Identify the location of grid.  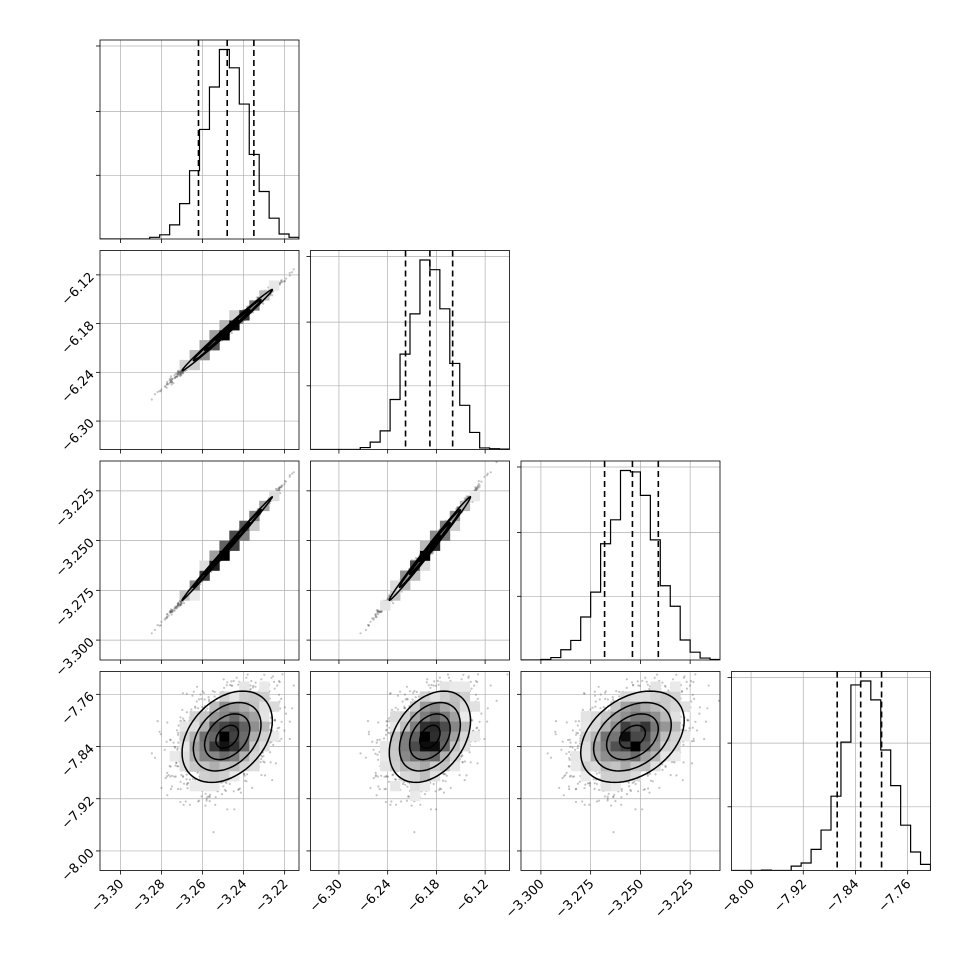
(410, 350).